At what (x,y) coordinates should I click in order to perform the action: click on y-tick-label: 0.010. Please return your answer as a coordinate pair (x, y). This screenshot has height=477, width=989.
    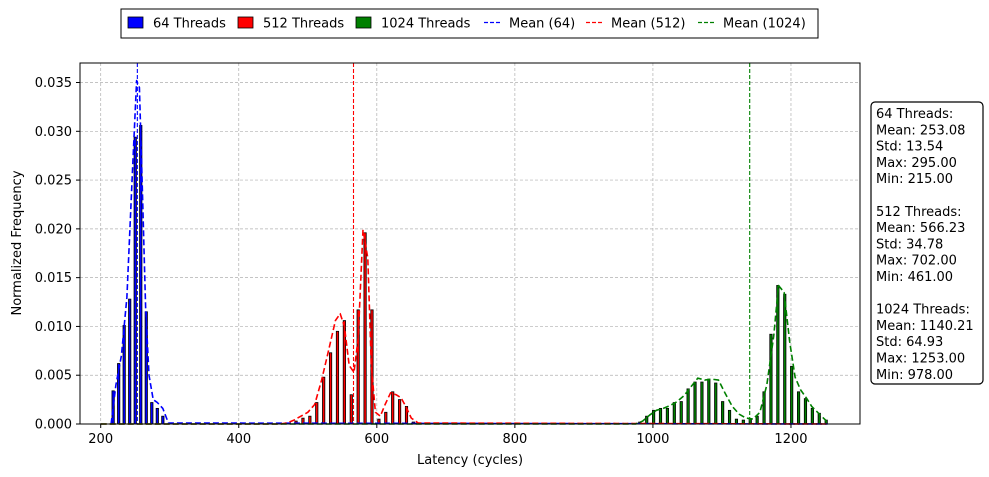
    Looking at the image, I should click on (53, 327).